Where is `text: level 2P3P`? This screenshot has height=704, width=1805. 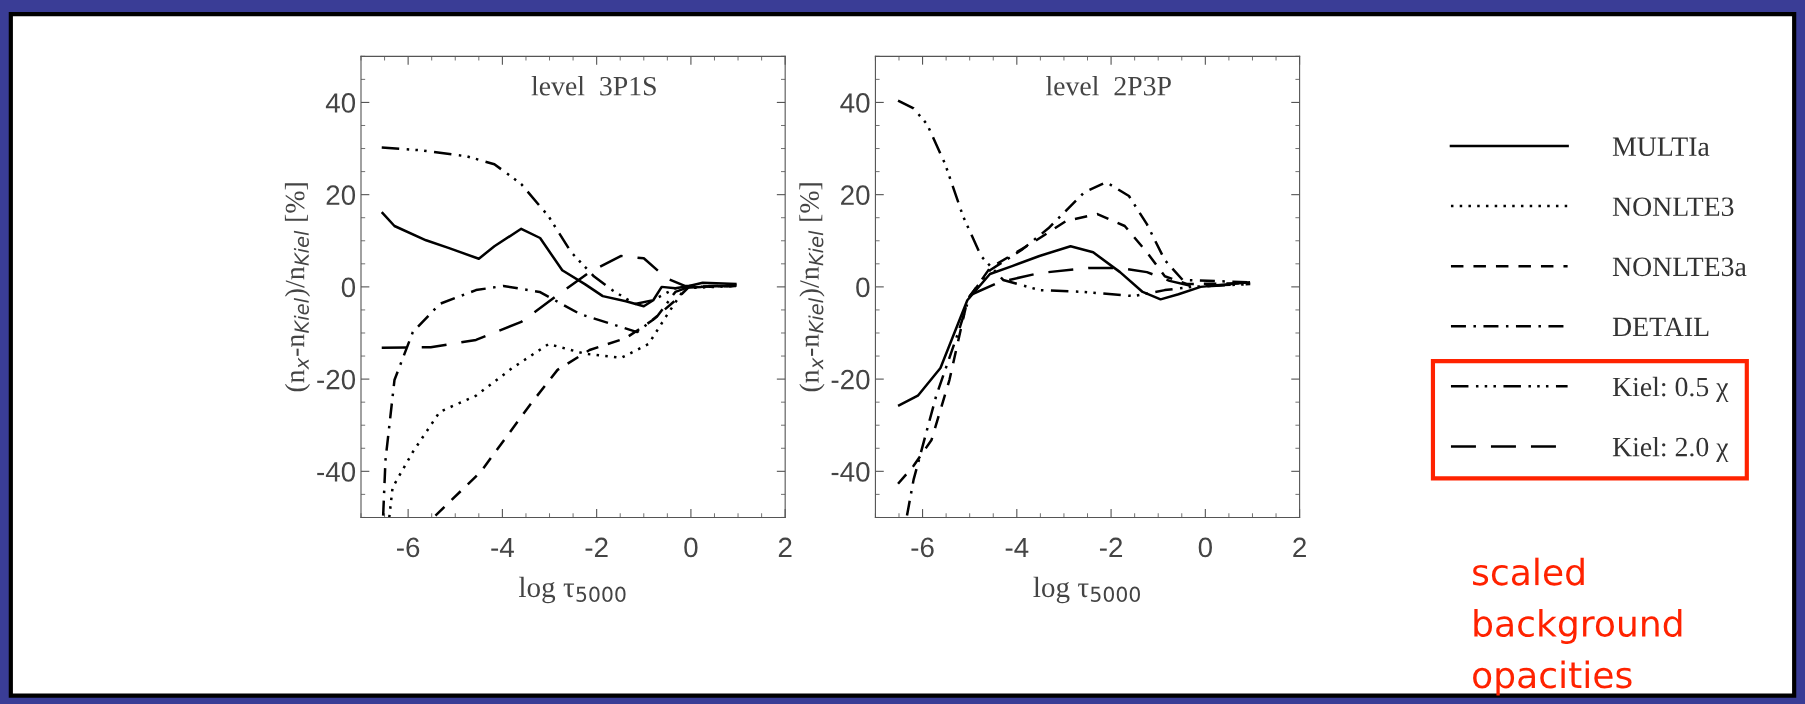 text: level 2P3P is located at coordinates (1108, 86).